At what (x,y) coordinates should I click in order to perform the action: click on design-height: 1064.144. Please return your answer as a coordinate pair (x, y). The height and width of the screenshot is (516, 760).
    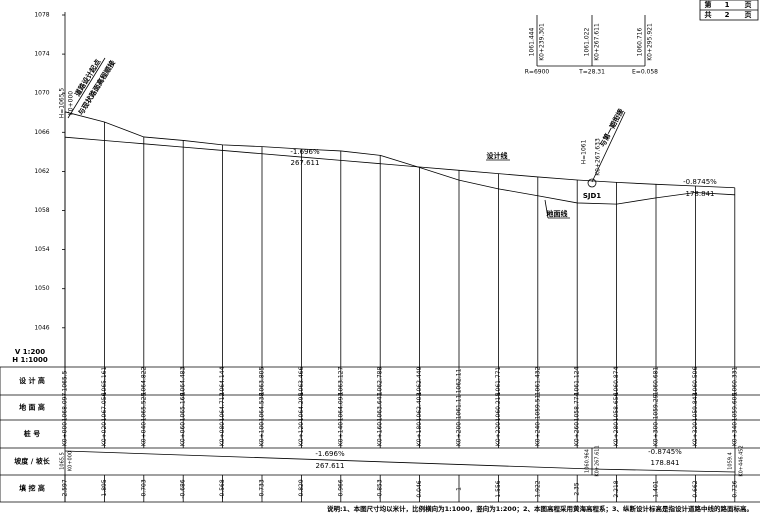
    Looking at the image, I should click on (222, 381).